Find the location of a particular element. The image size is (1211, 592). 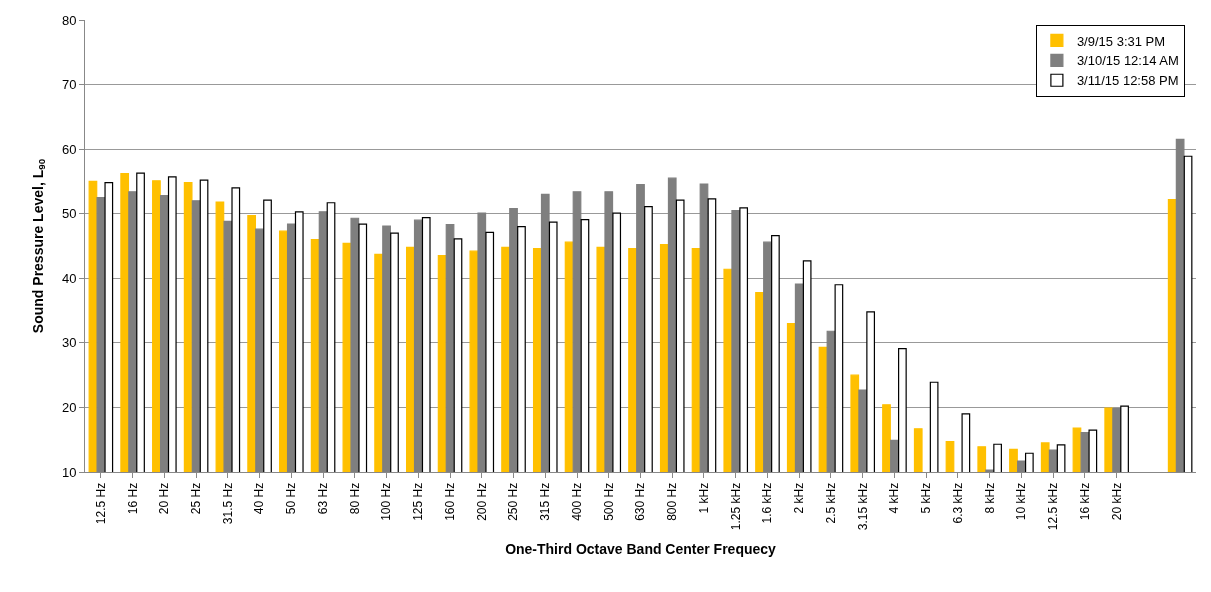

x-tick-label: 16 kHz is located at coordinates (1084, 501).